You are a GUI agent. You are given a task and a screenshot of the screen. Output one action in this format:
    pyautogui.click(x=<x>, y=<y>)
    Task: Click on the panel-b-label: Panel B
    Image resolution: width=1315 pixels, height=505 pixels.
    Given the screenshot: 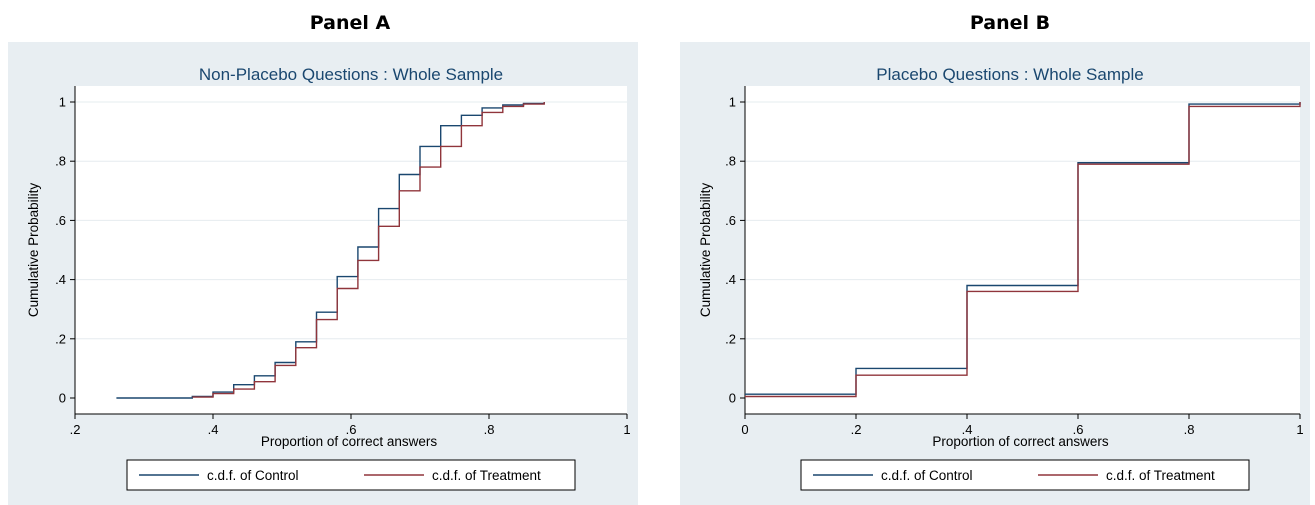 What is the action you would take?
    pyautogui.click(x=1010, y=23)
    